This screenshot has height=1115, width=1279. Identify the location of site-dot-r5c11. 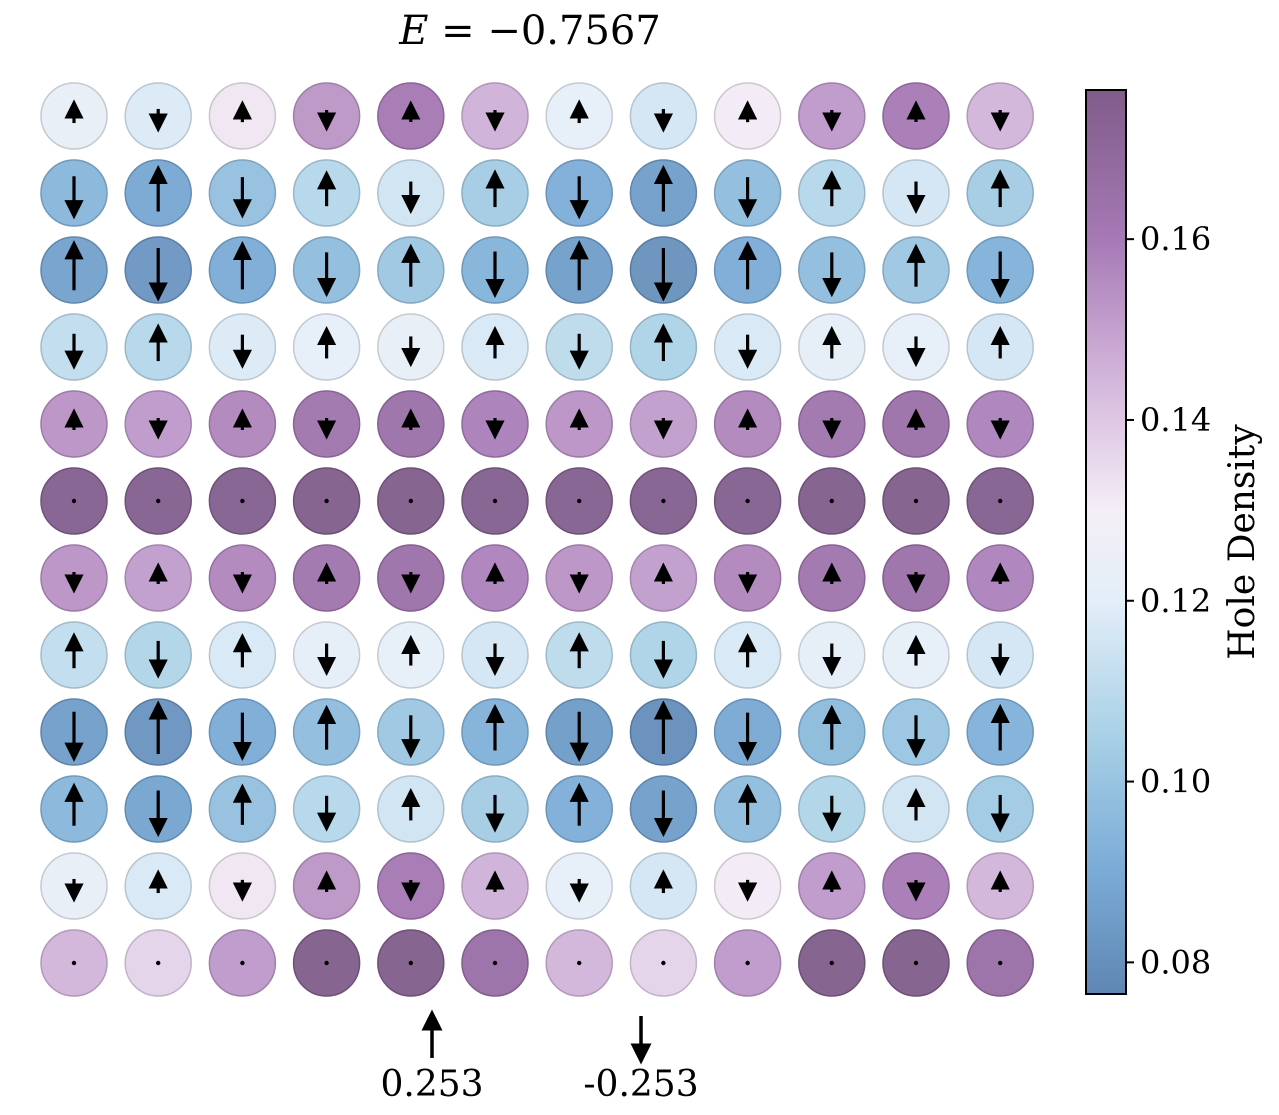
(1000, 501).